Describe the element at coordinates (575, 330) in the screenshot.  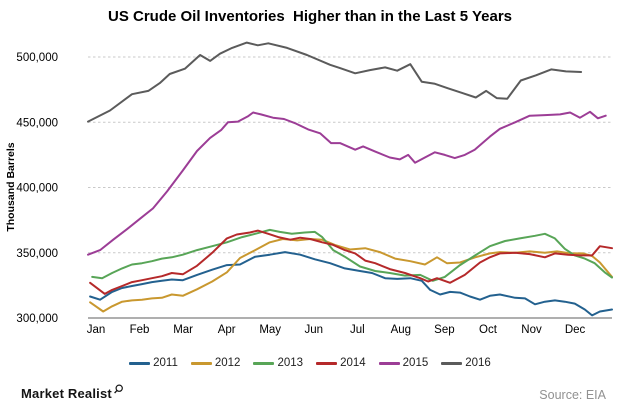
I see `x-tick-label: Dec` at that location.